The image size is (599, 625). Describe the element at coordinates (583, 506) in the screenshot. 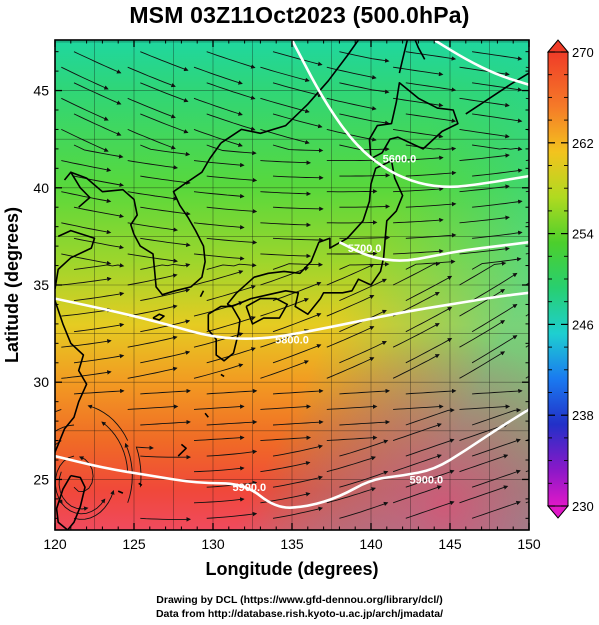

I see `colorbar-tick-label: 230` at that location.